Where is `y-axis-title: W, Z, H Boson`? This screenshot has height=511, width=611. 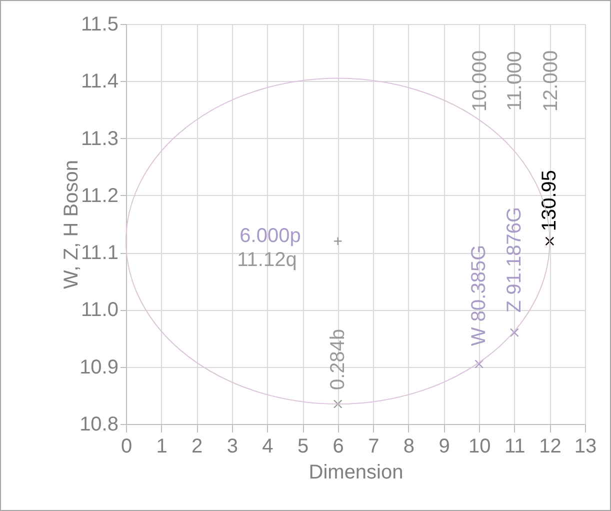 y-axis-title: W, Z, H Boson is located at coordinates (71, 224).